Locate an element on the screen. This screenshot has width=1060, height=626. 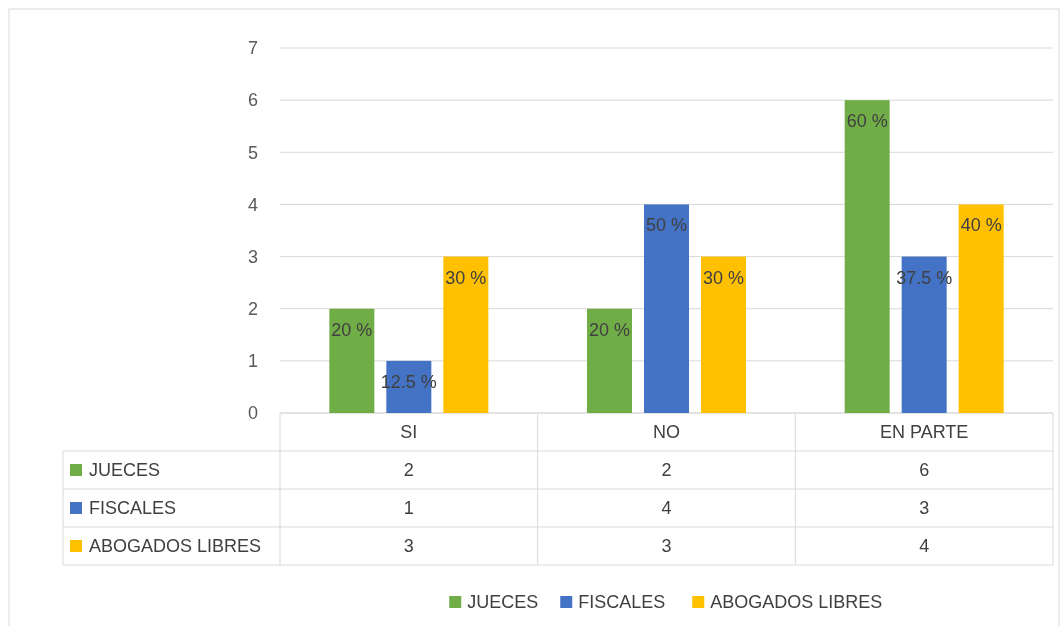
y-tick-label: 6 is located at coordinates (253, 100).